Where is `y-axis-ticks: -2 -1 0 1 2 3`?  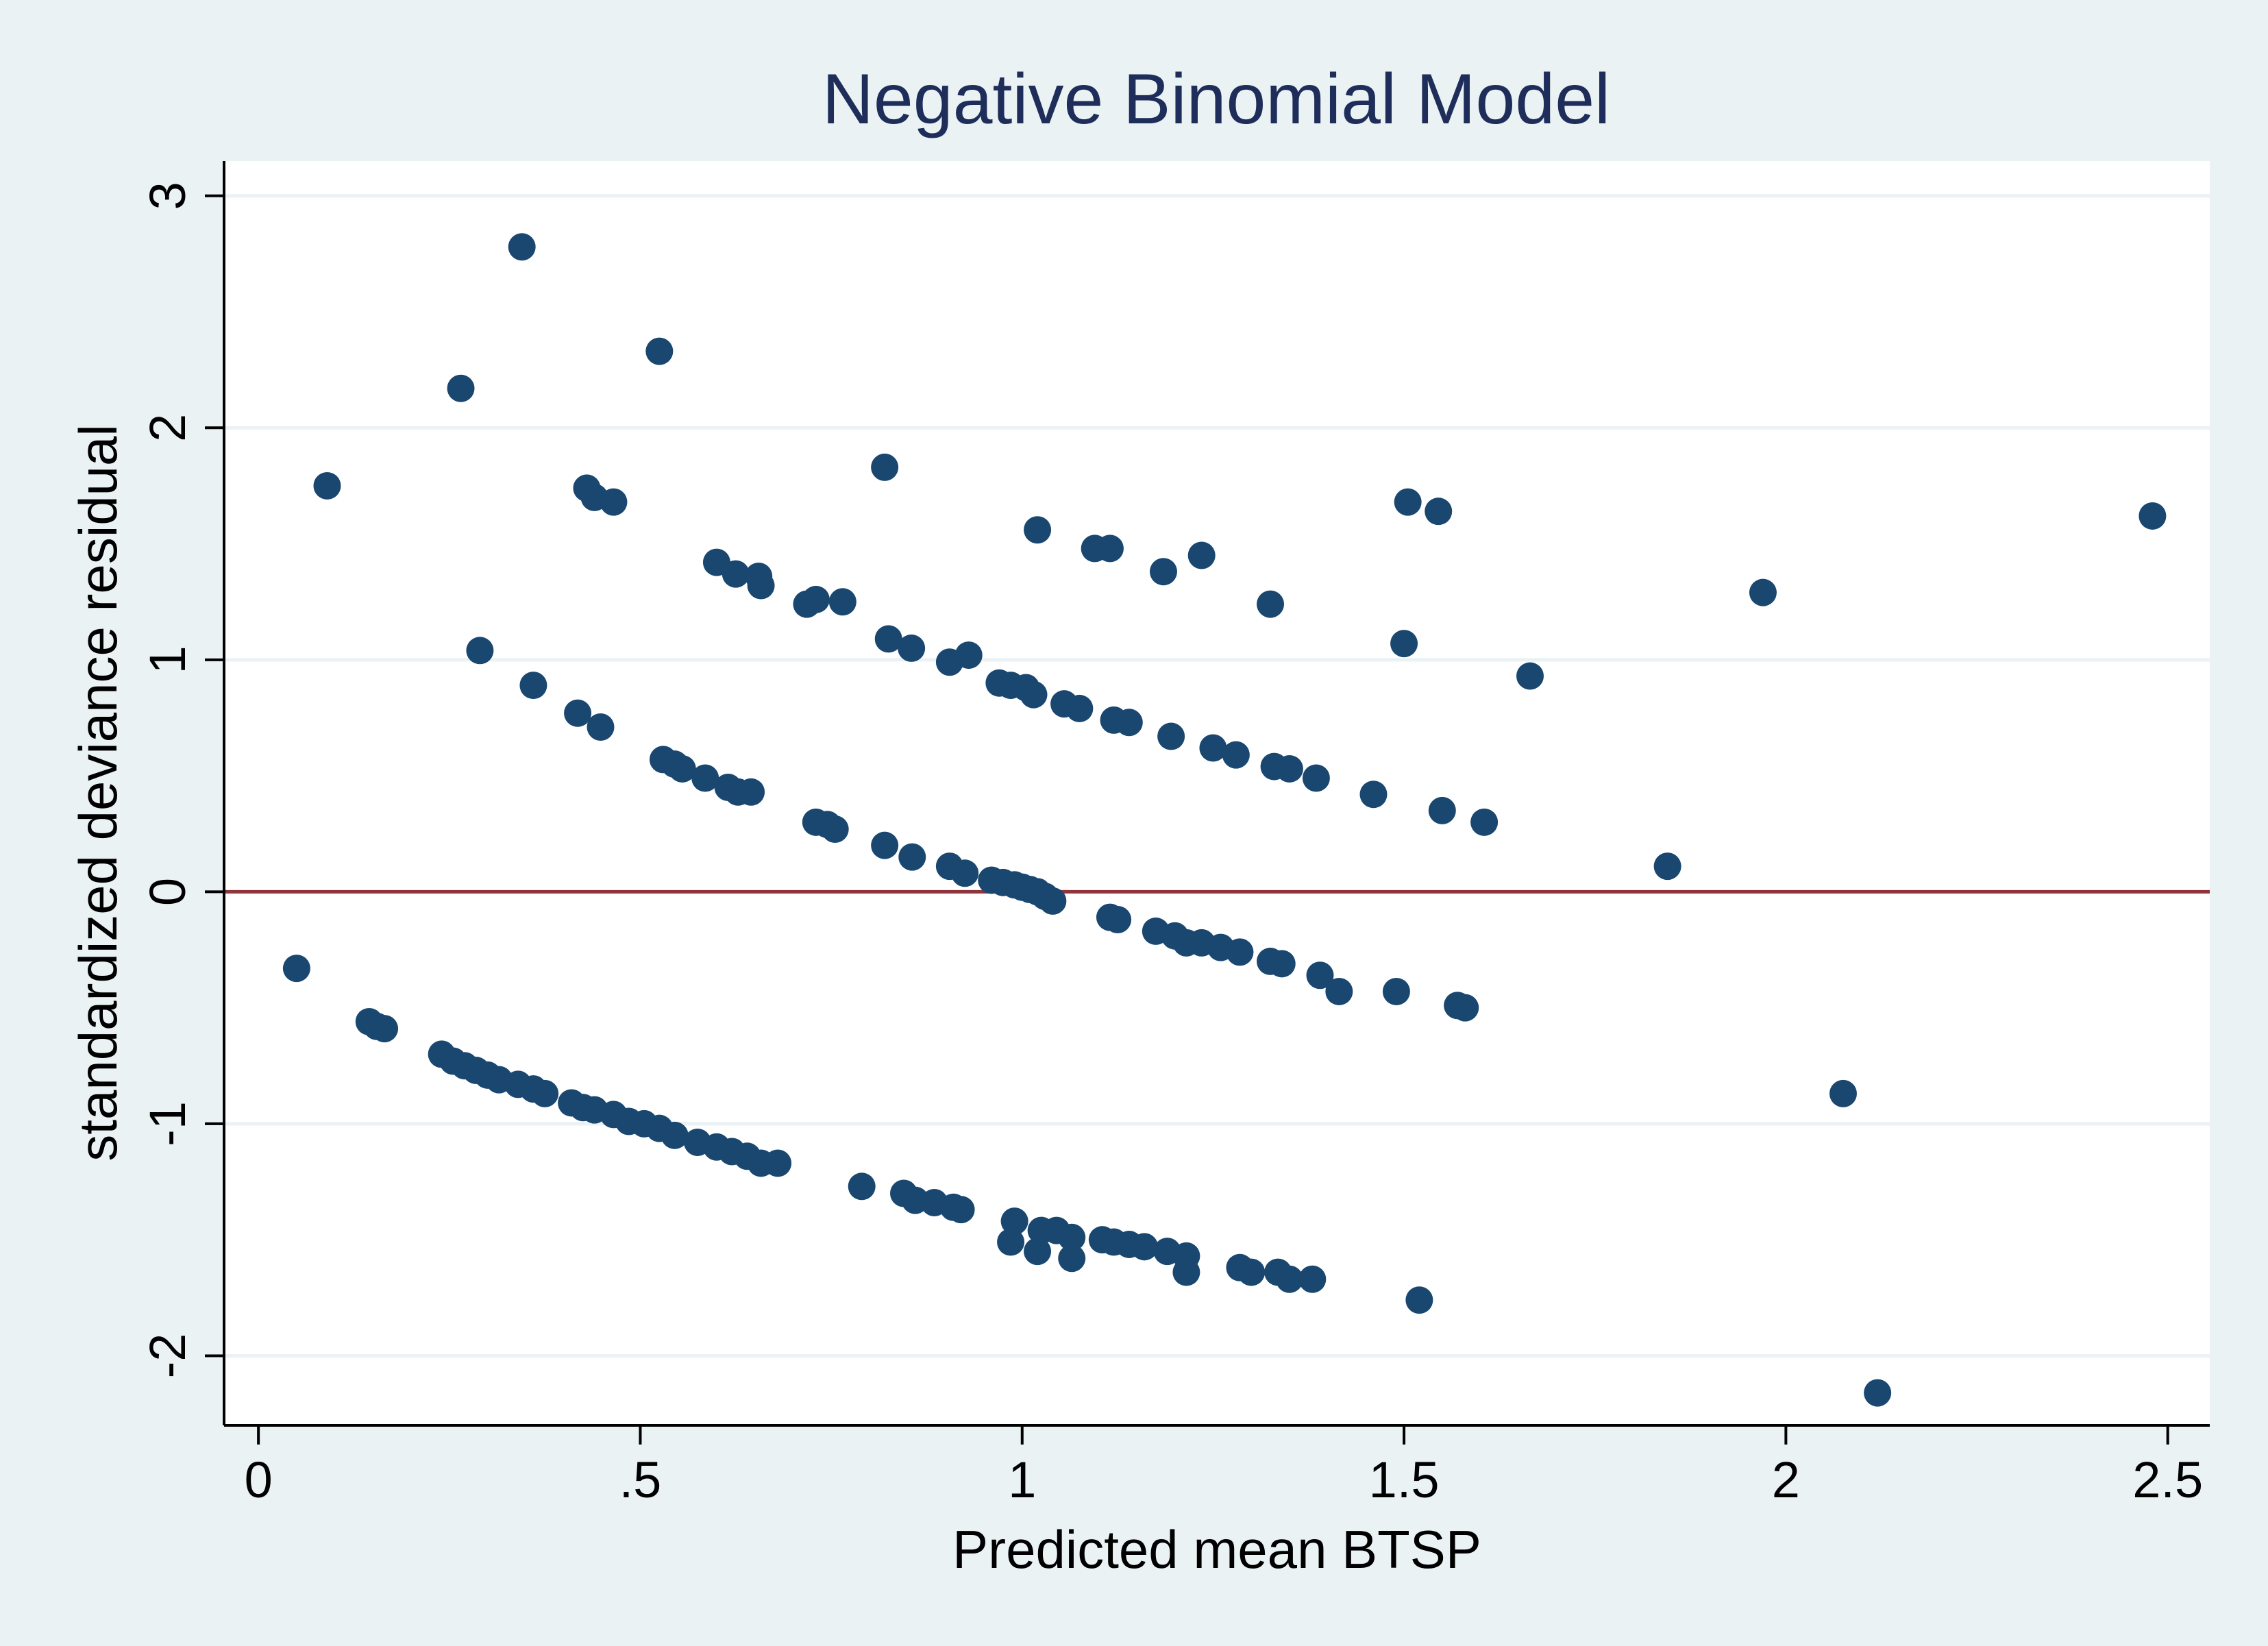
y-axis-ticks: -2 -1 0 1 2 3 is located at coordinates (181, 780).